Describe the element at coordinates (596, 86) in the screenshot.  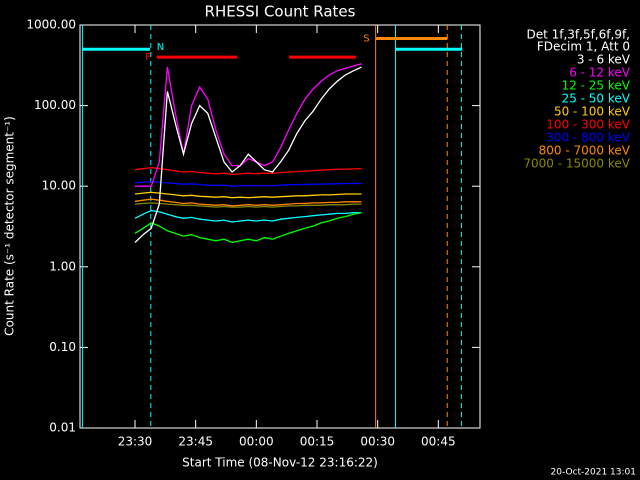
I see `legend-entry: 12 - 25 keV` at that location.